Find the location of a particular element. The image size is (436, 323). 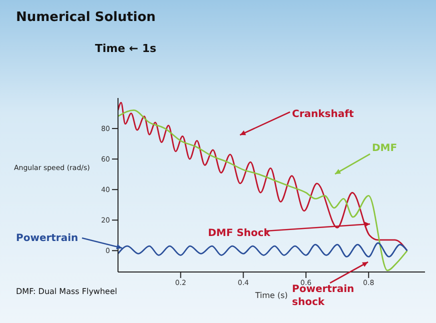

chart-subtitle: Time ← 1s is located at coordinates (125, 48).